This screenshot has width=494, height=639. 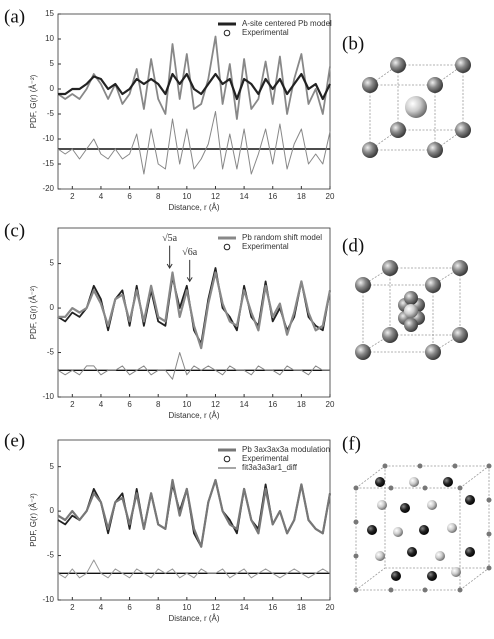 I want to click on crystal-d, so click(x=411, y=310).